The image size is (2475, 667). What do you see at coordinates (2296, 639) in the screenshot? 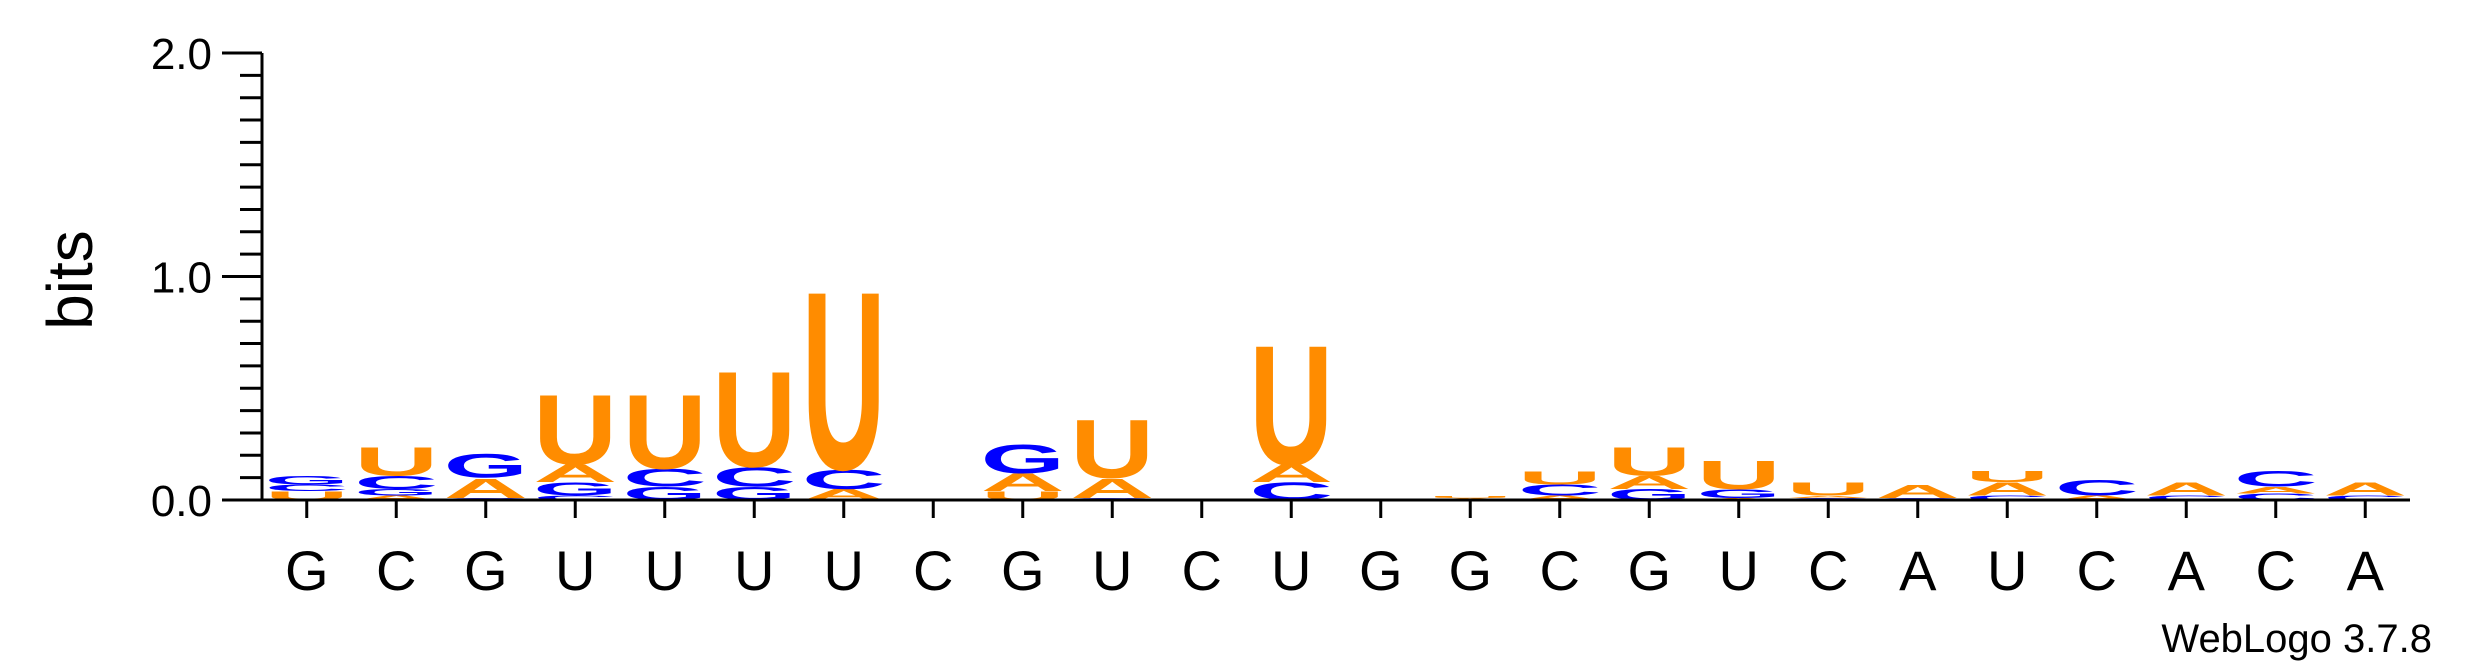
I see `footer-credit: WebLogo 3.7.8` at bounding box center [2296, 639].